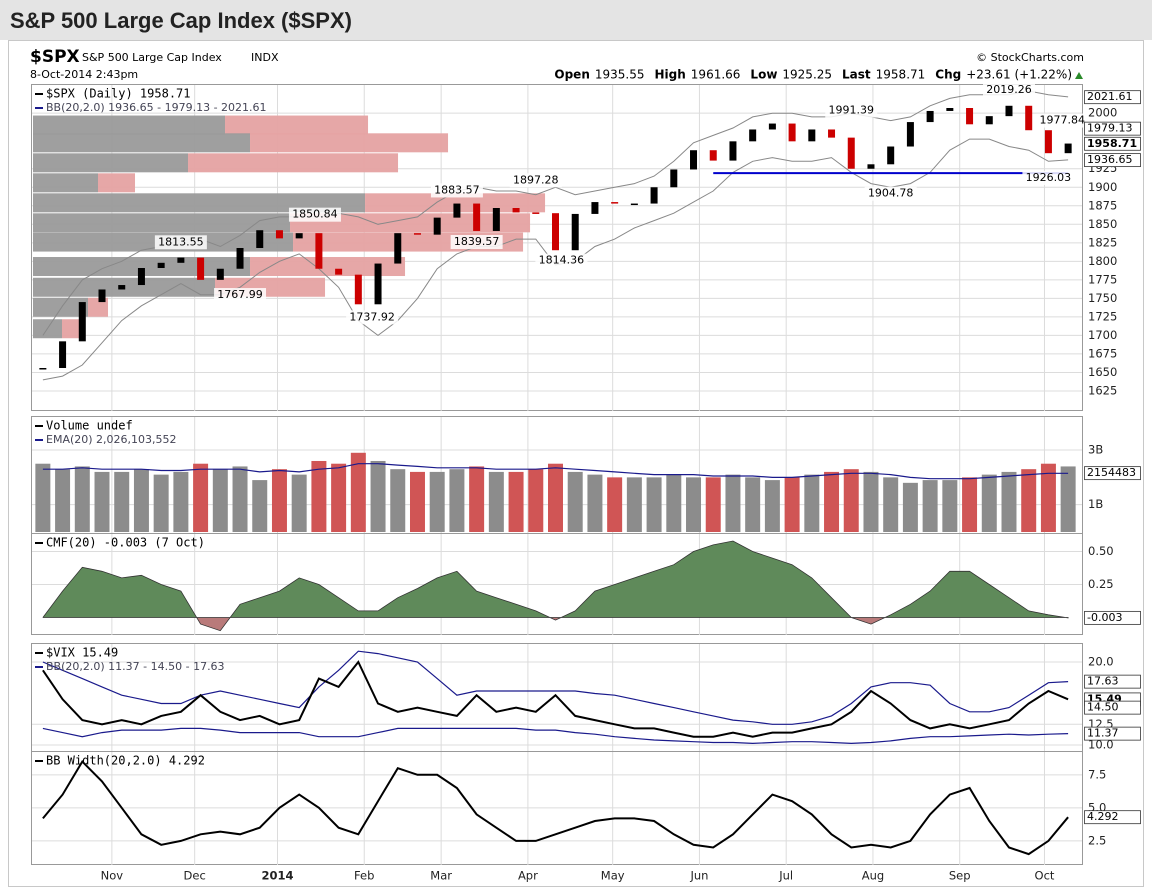 The width and height of the screenshot is (1152, 890). What do you see at coordinates (1101, 661) in the screenshot?
I see `y-tick-label: 20.0` at bounding box center [1101, 661].